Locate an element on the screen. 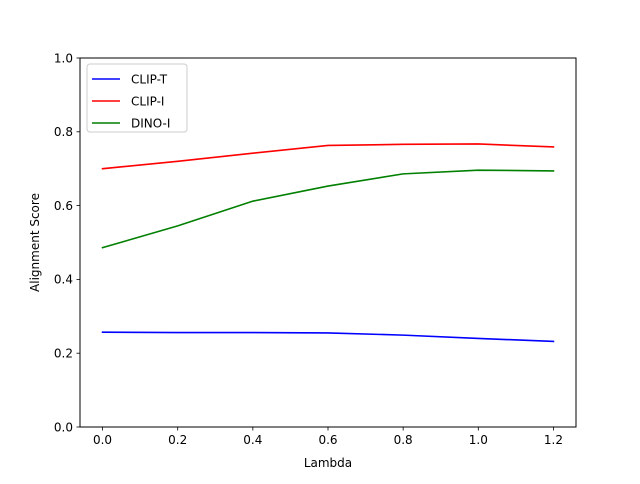 Image resolution: width=640 pixels, height=484 pixels. series-line-clip-i is located at coordinates (328, 156).